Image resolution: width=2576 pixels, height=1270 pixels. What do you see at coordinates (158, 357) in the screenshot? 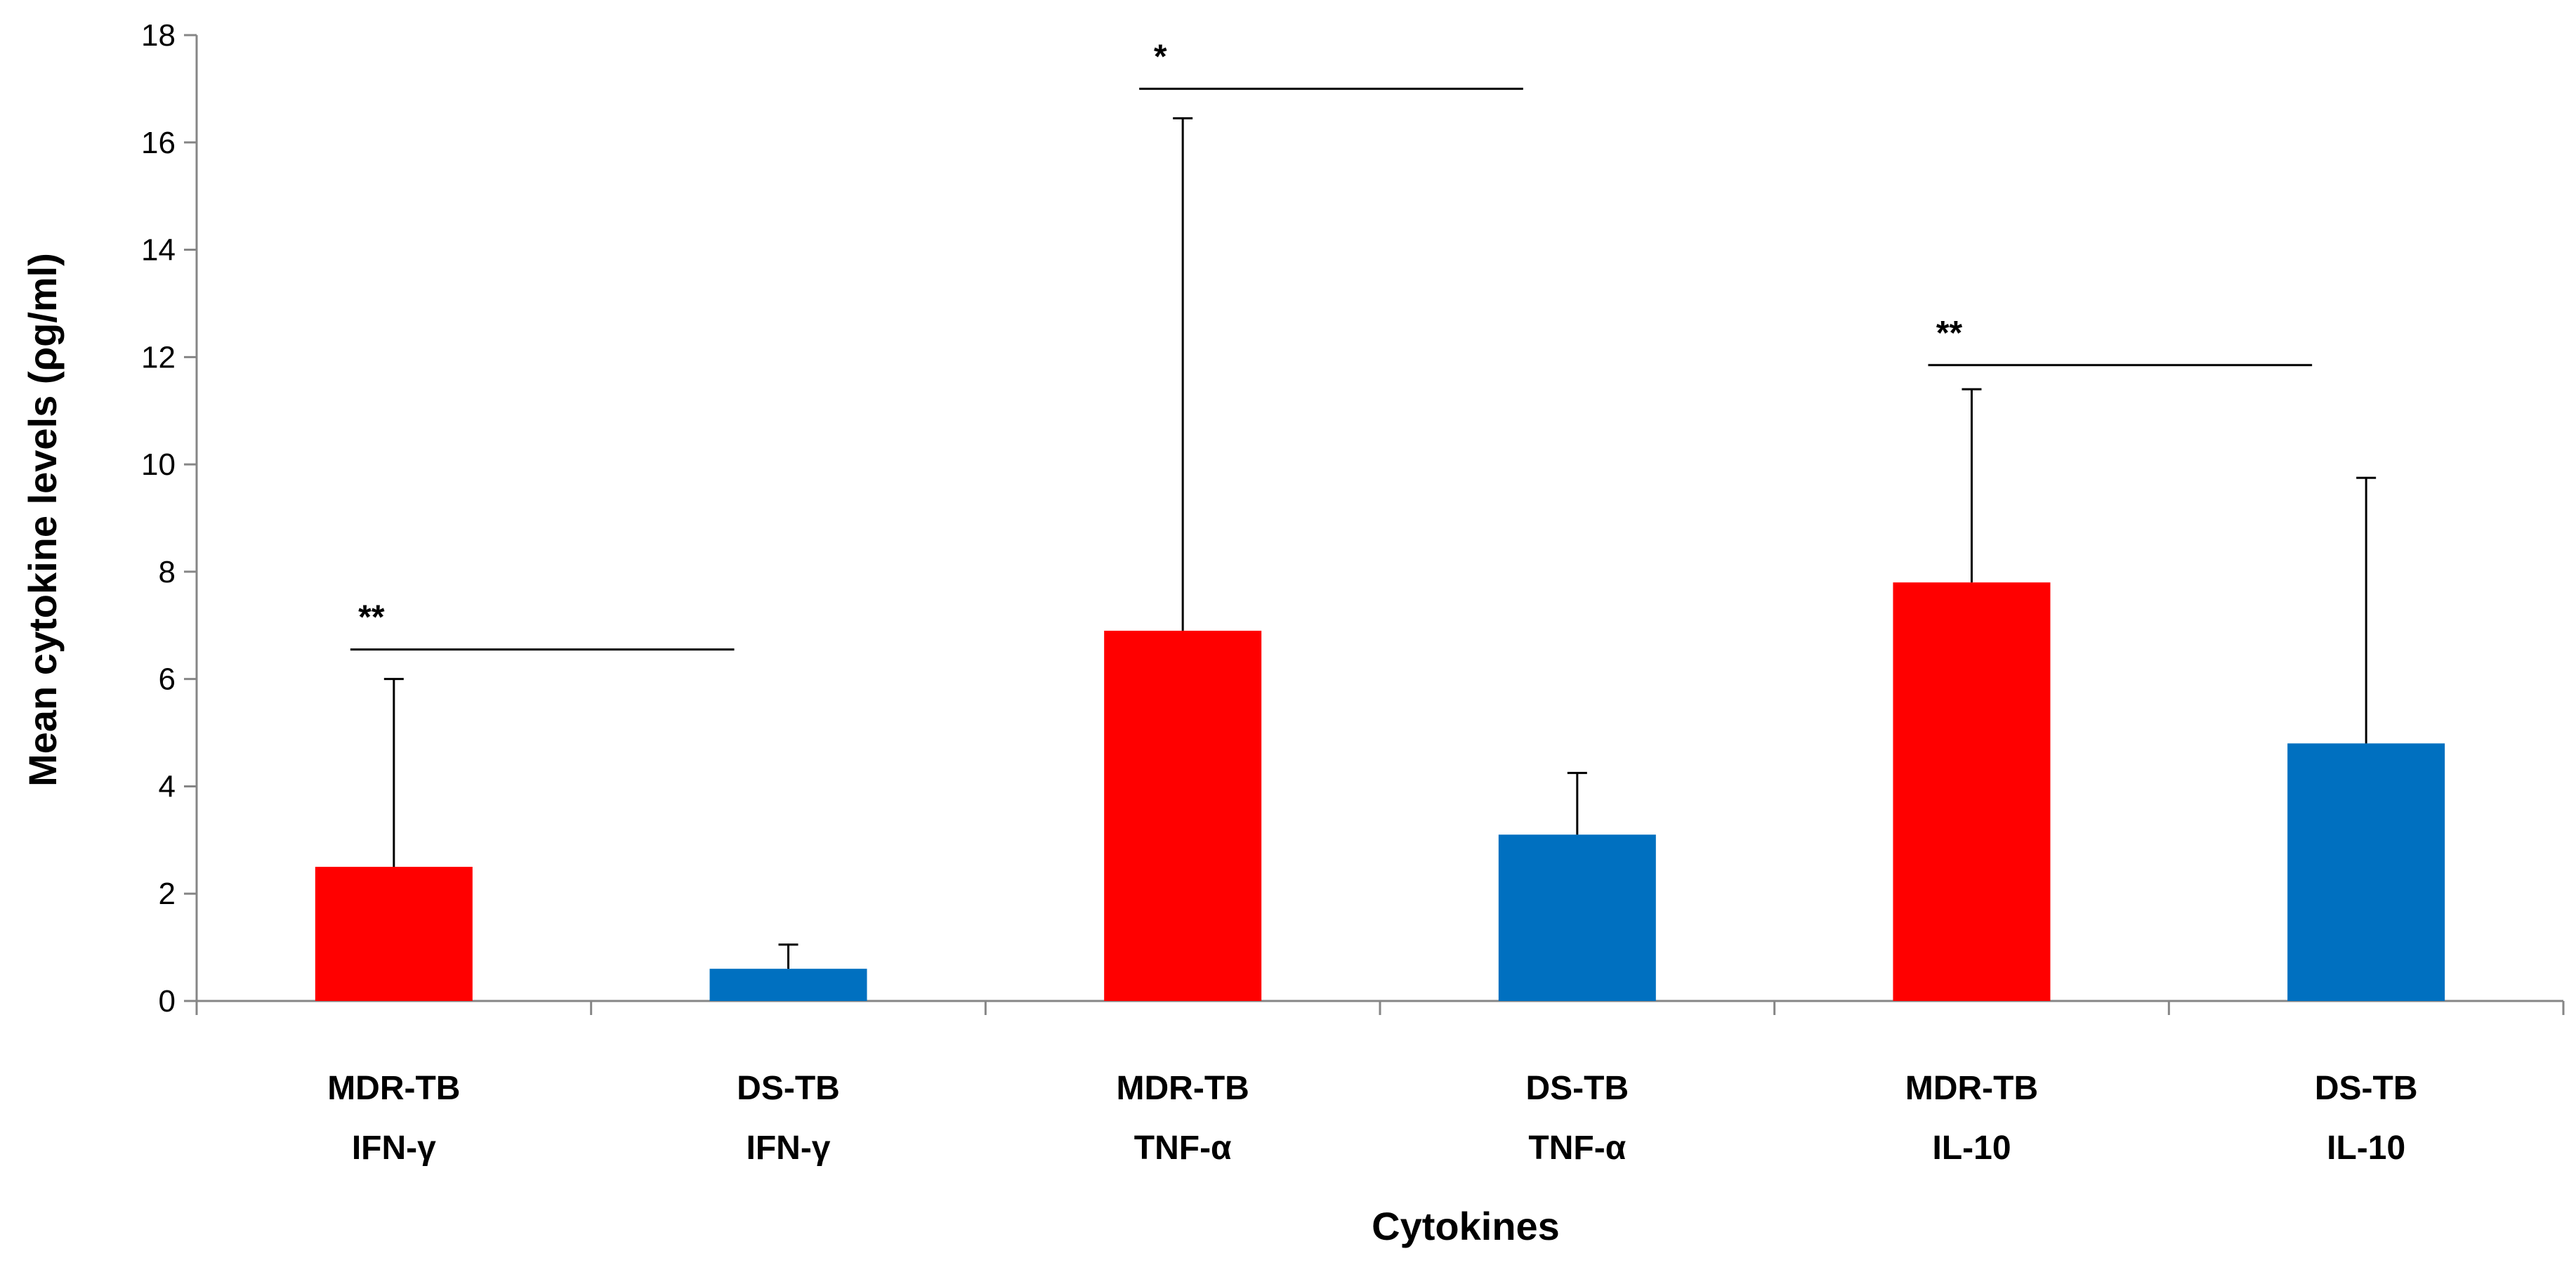
I see `y-tick-label: 12` at bounding box center [158, 357].